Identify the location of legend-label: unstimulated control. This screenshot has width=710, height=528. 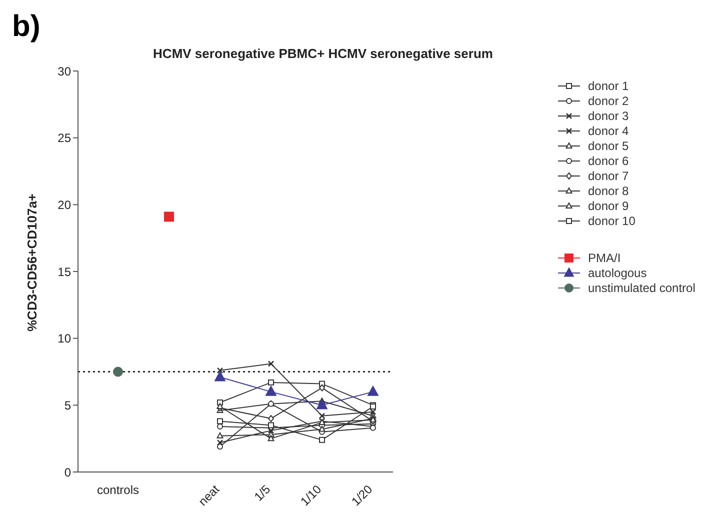
(642, 287).